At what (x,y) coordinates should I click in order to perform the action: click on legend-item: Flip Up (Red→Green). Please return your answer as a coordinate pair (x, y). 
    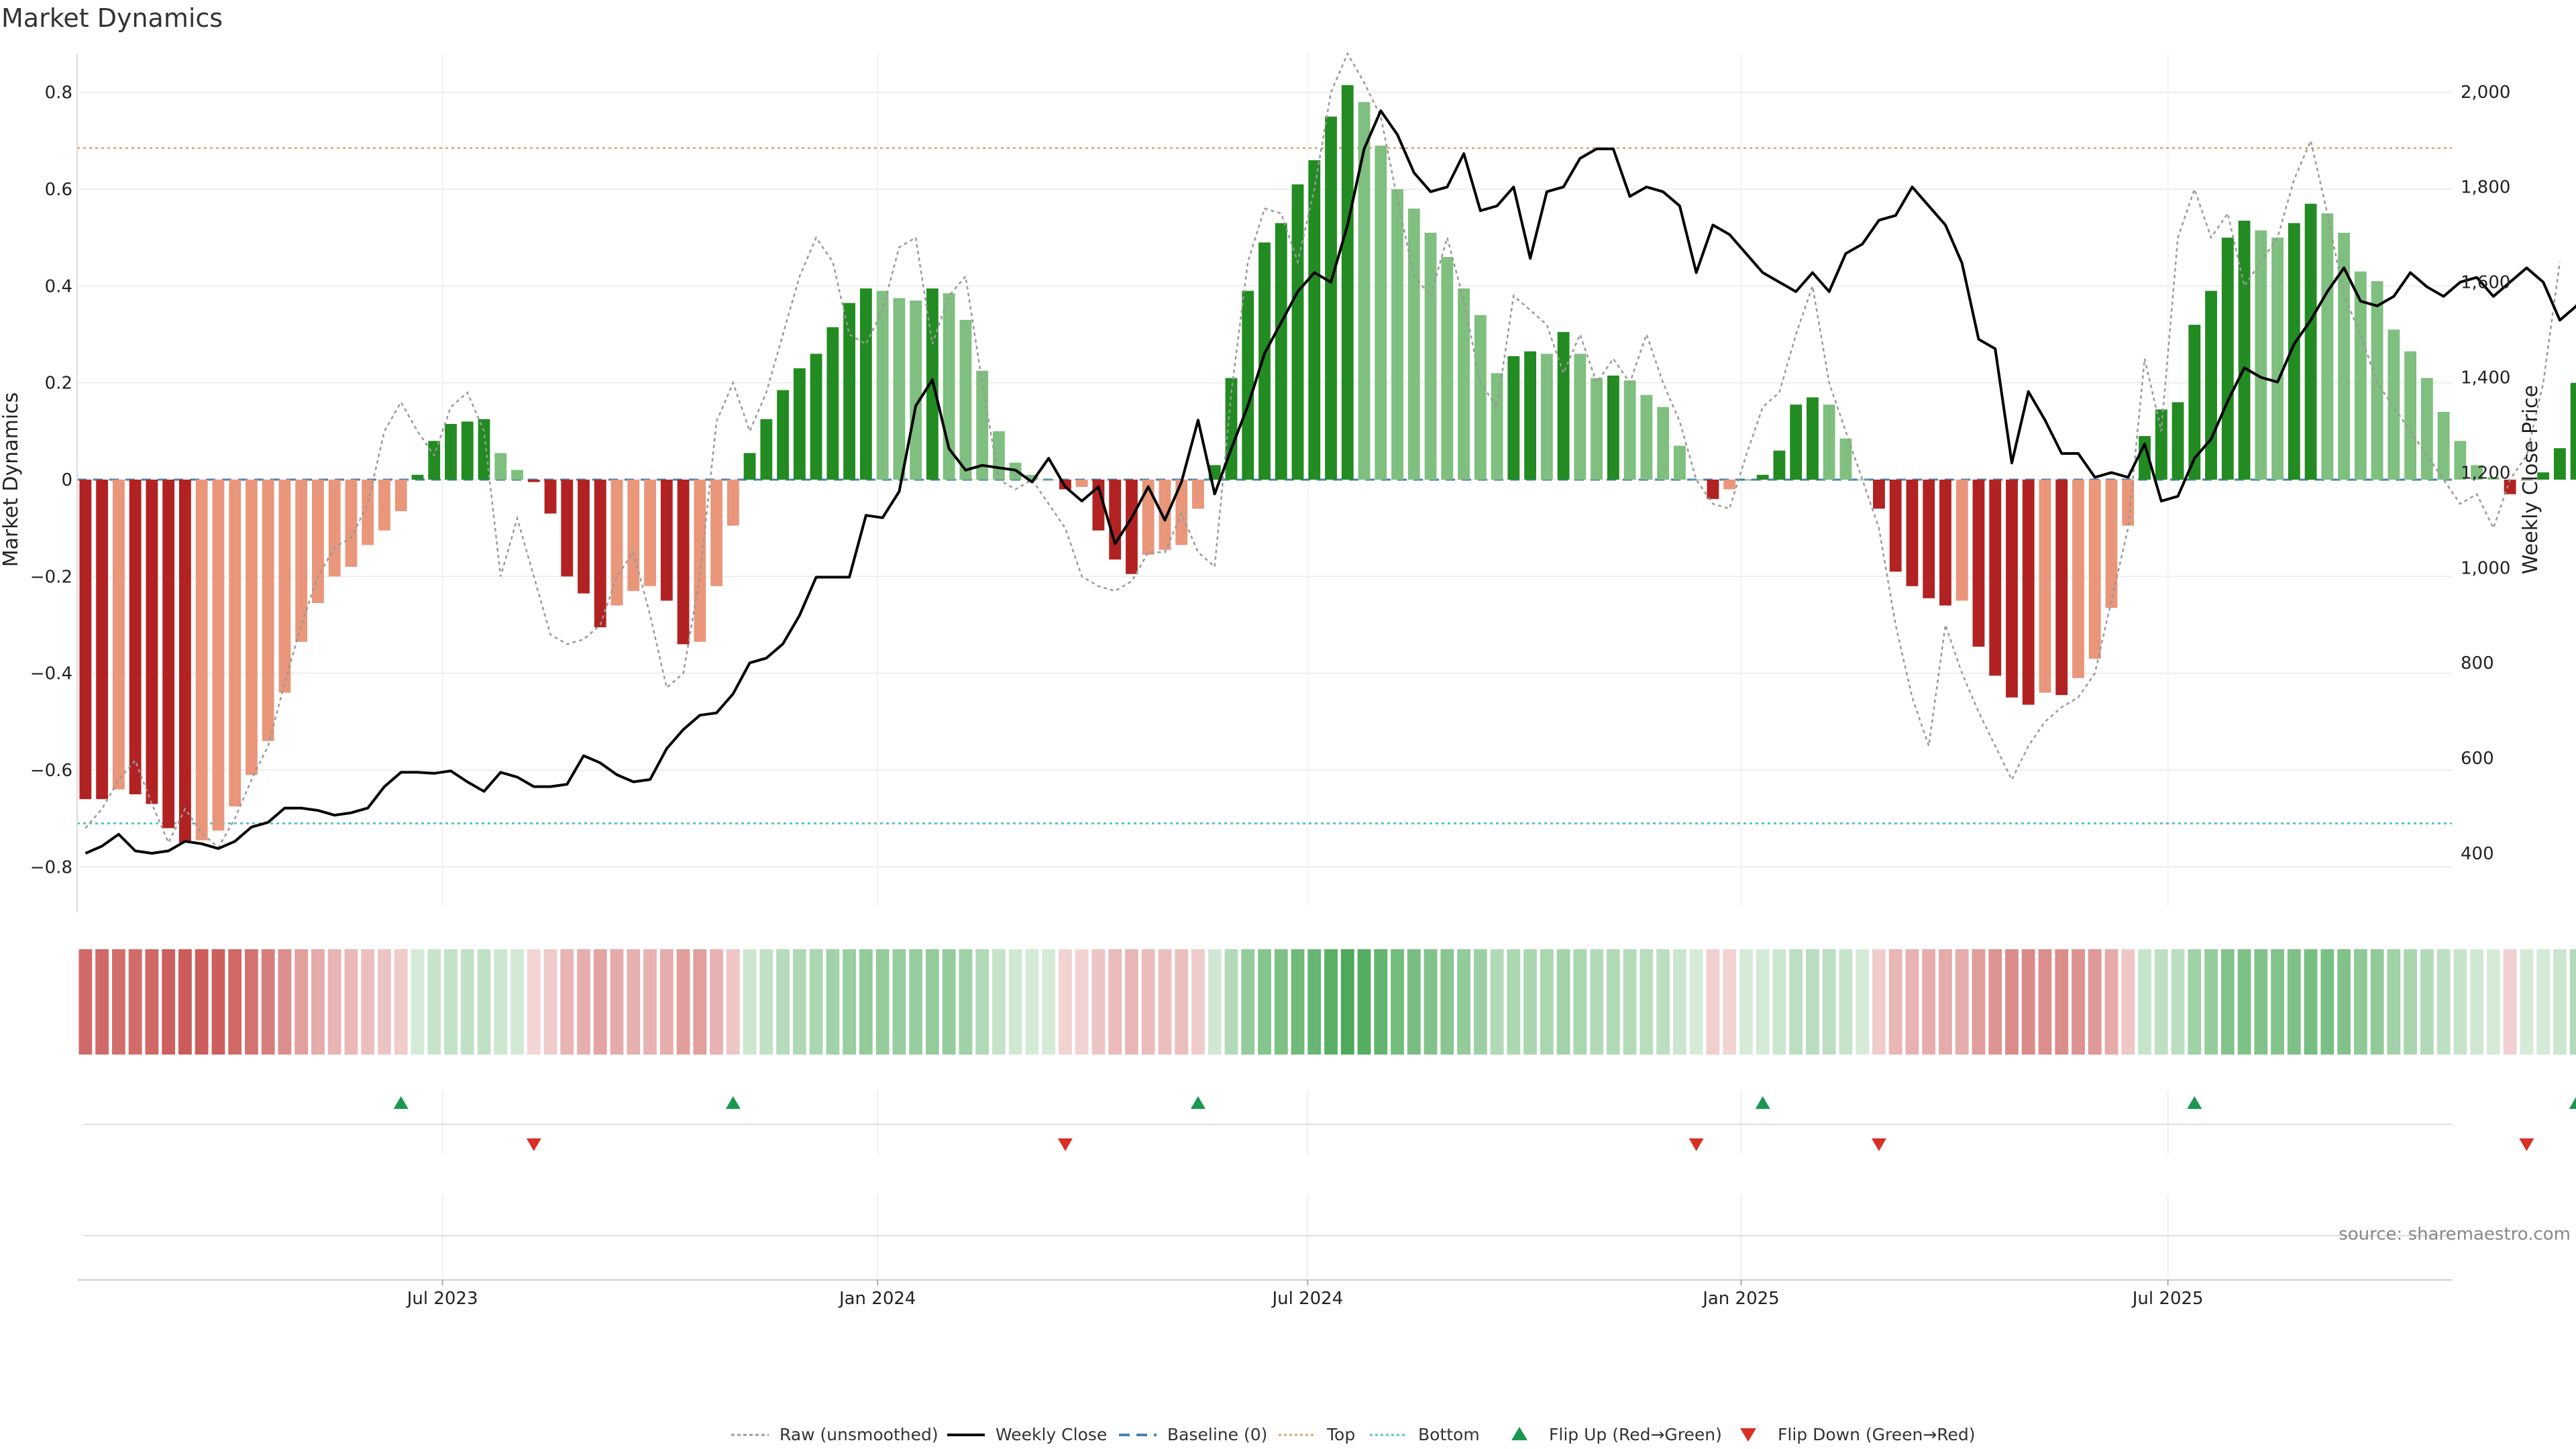
    Looking at the image, I should click on (1616, 1434).